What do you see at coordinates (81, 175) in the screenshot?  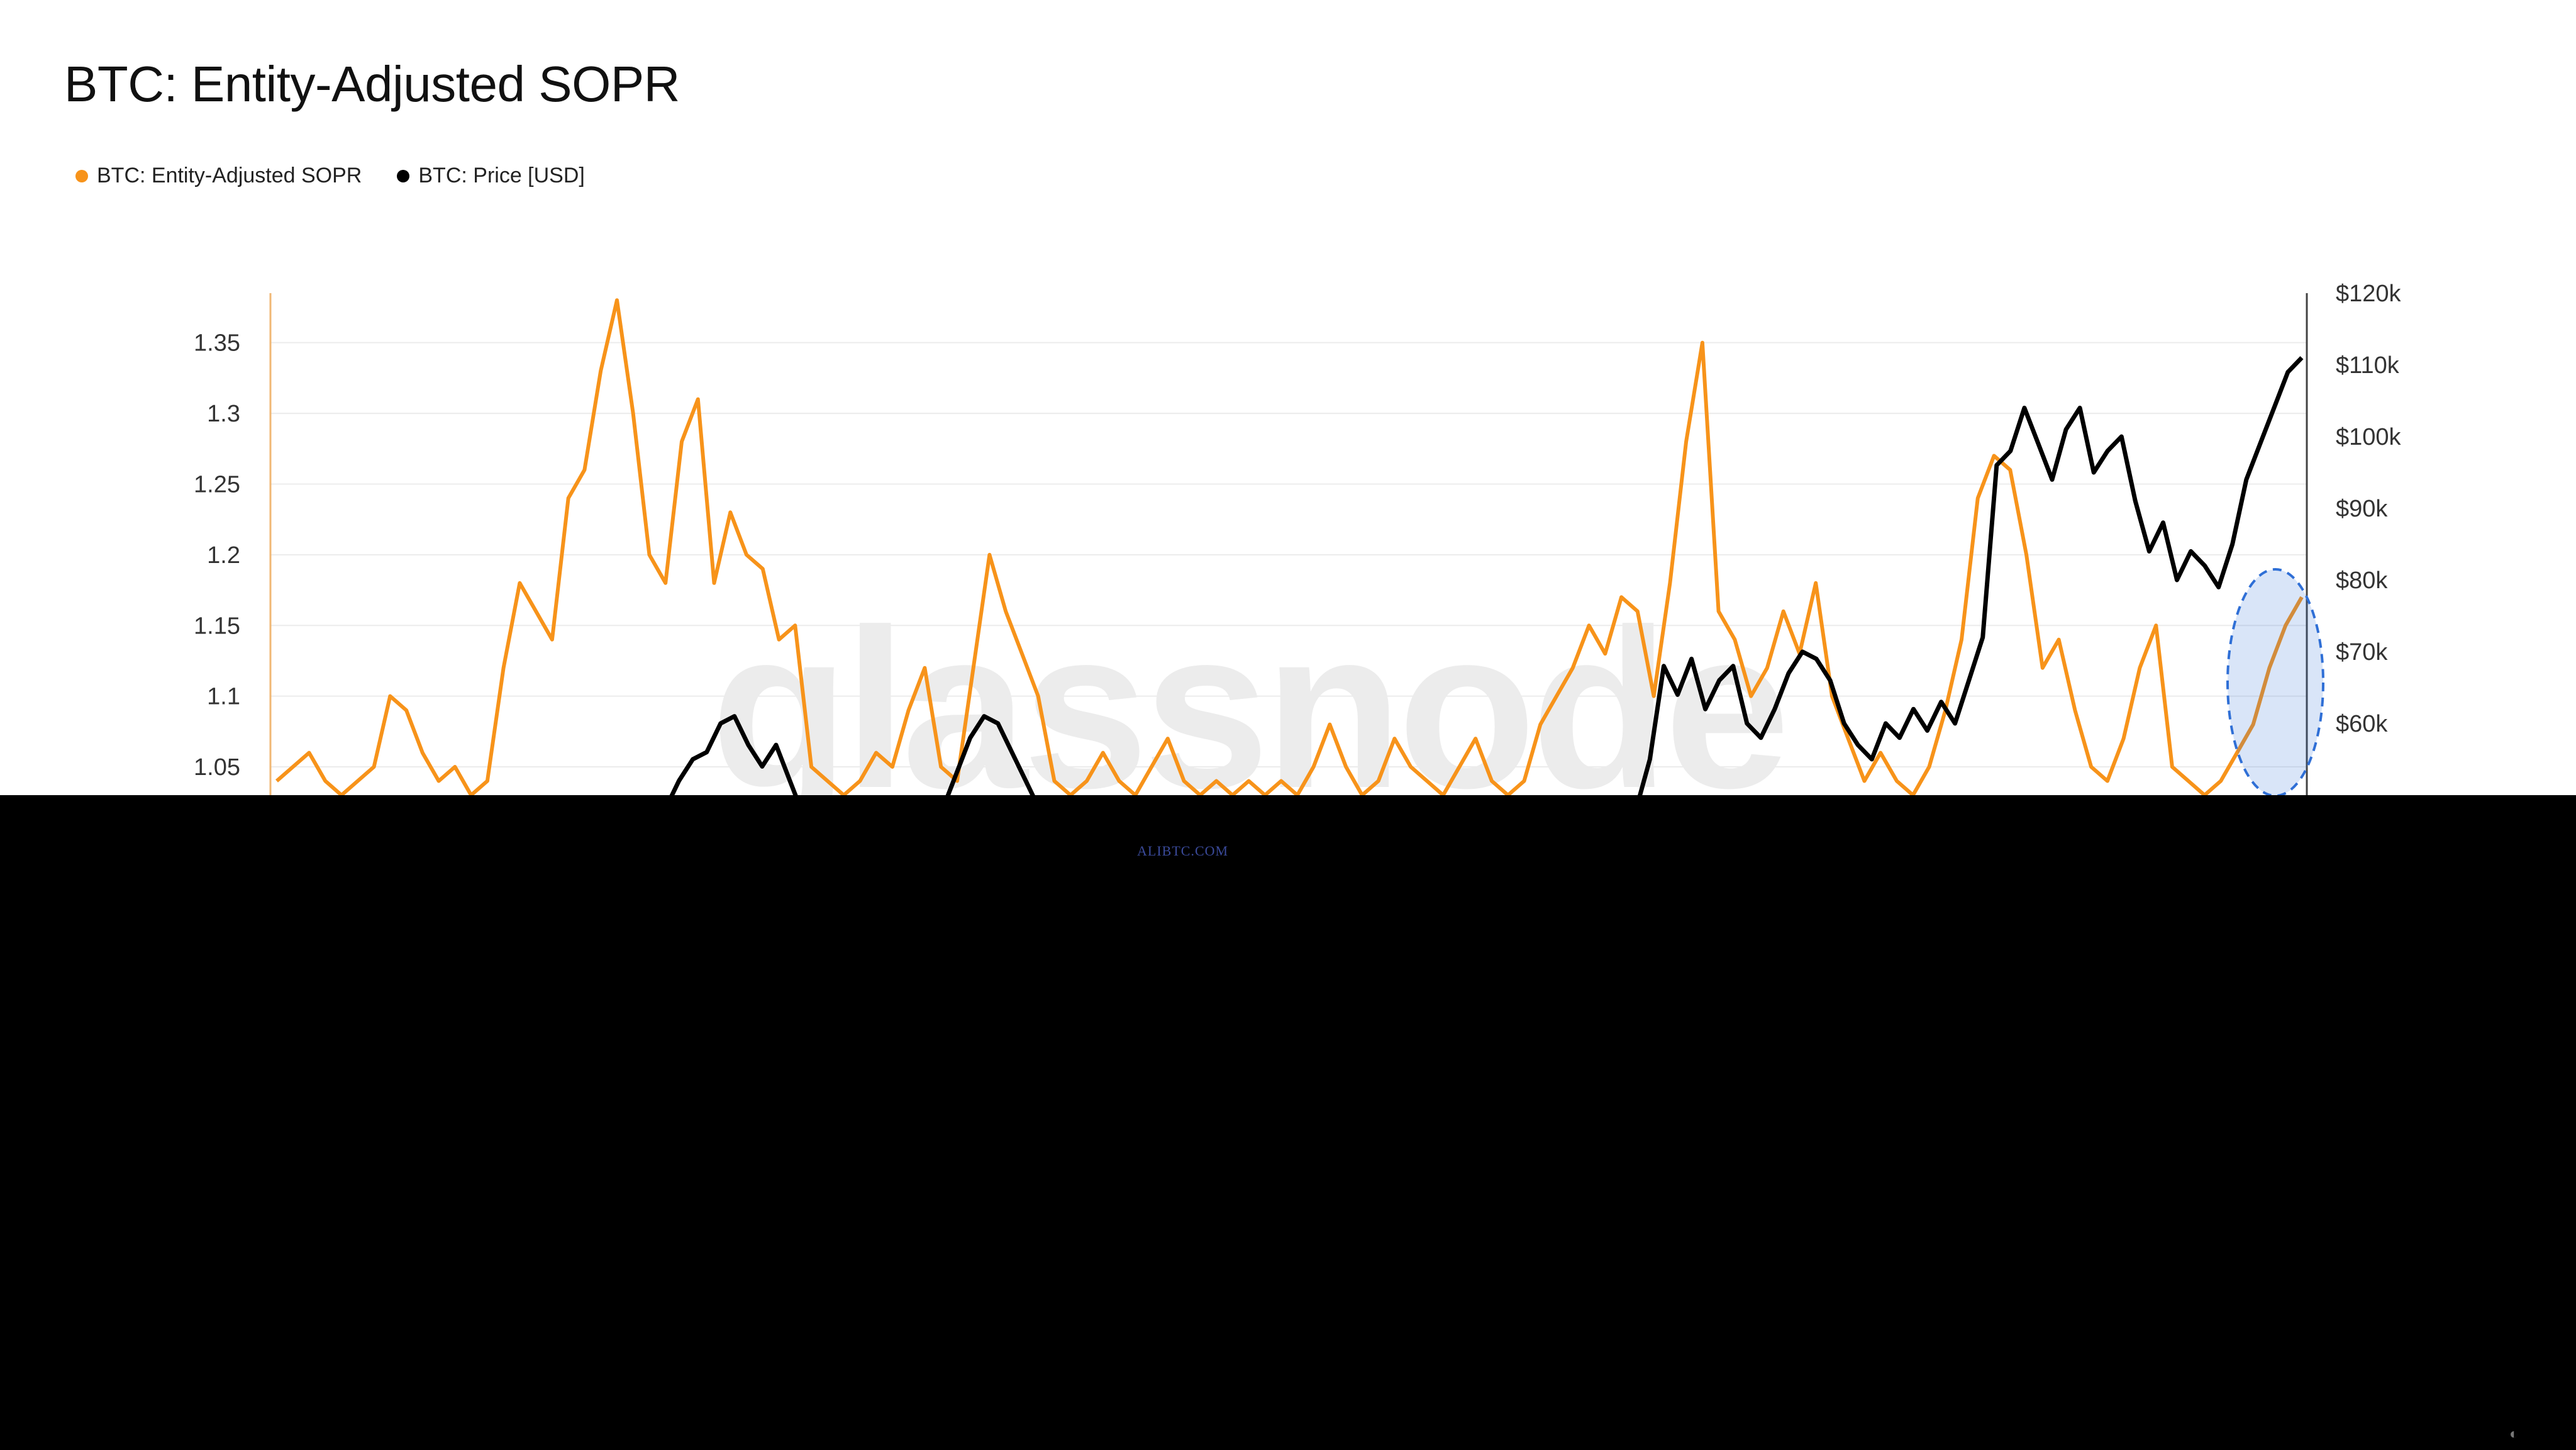 I see `legend-dot-sopr` at bounding box center [81, 175].